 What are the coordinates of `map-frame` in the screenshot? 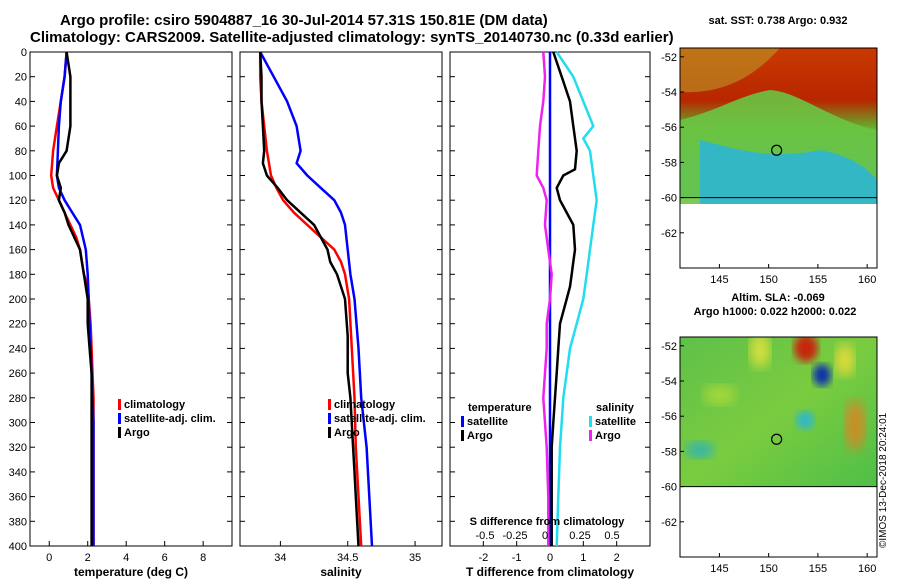 It's located at (778, 158).